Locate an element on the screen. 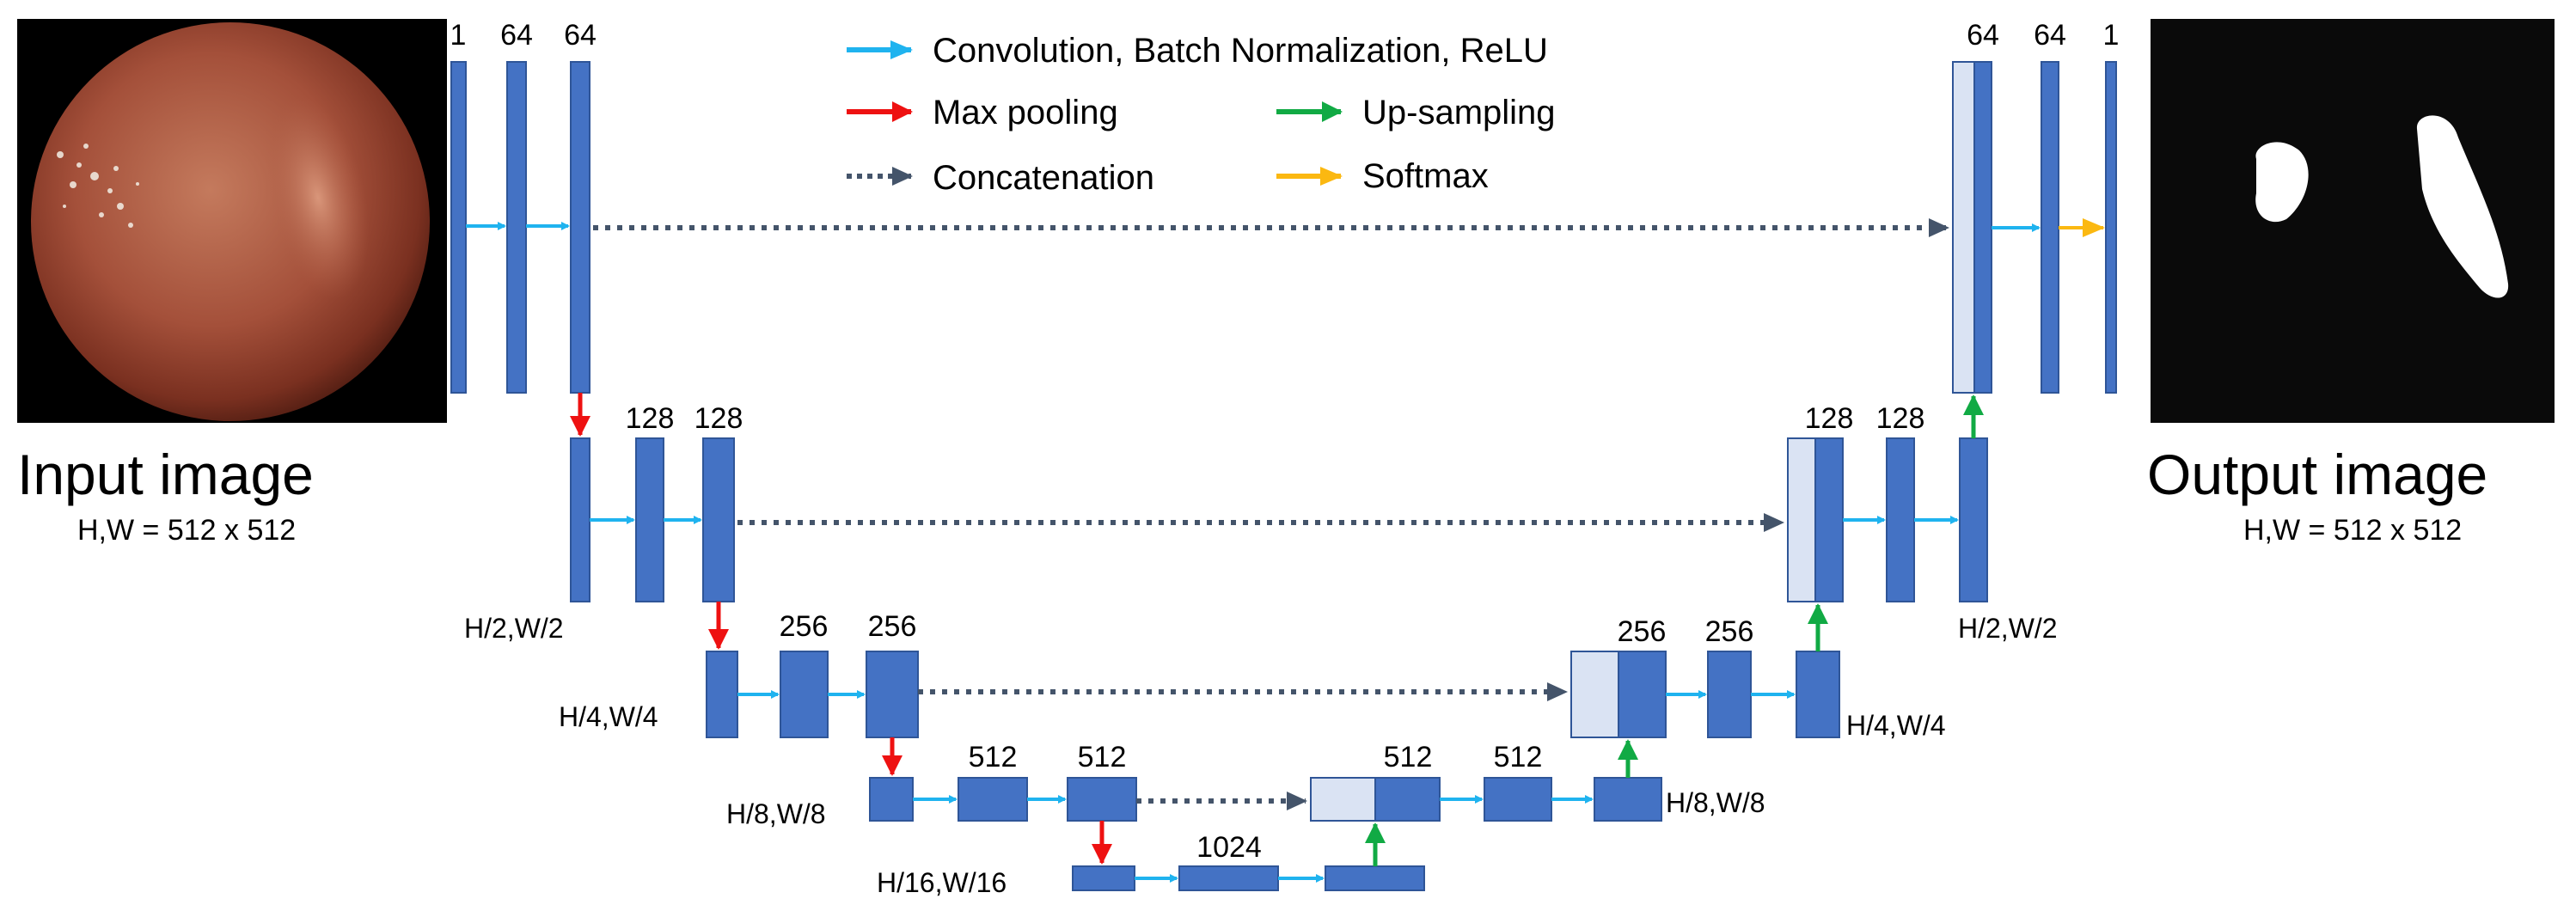 This screenshot has height=917, width=2576. bottleneck: 1024 H/16,W/16 is located at coordinates (1151, 864).